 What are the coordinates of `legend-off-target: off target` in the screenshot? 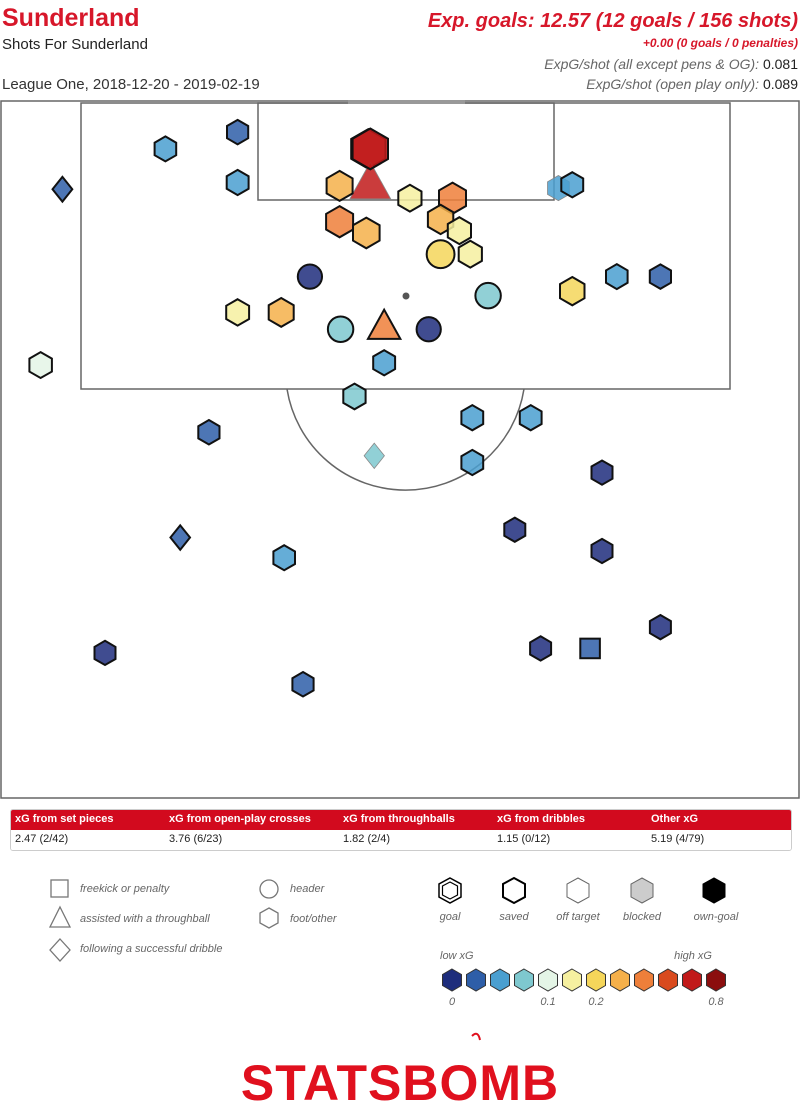 It's located at (578, 917).